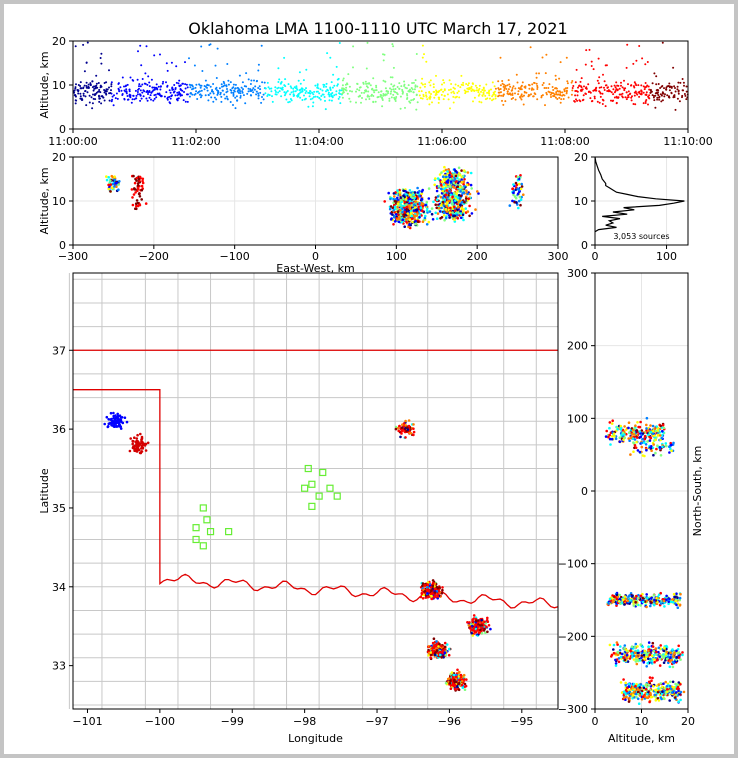 The width and height of the screenshot is (738, 758). What do you see at coordinates (195, 141) in the screenshot?
I see `x-tick-label: 11:02:00` at bounding box center [195, 141].